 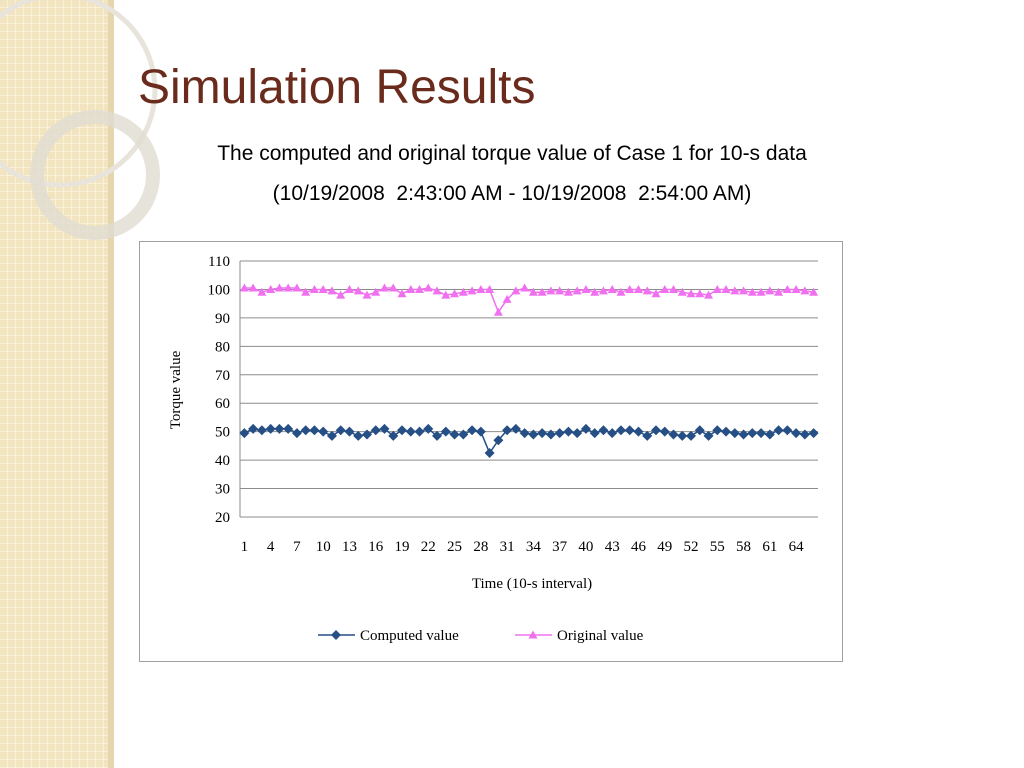 I want to click on y-tick-label: 100, so click(x=219, y=290).